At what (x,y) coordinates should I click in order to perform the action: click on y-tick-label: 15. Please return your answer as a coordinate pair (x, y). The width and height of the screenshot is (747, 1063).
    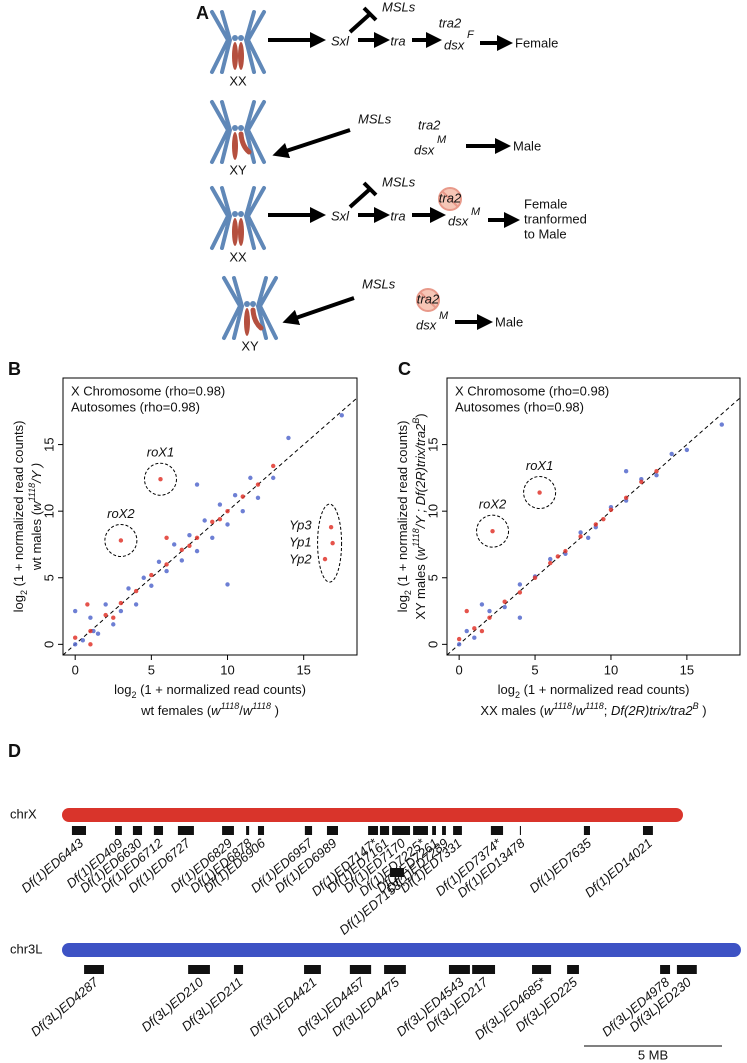
    Looking at the image, I should click on (48, 444).